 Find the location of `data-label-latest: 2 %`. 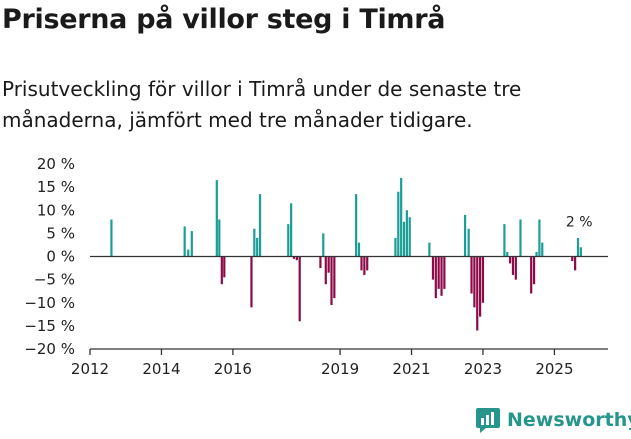

data-label-latest: 2 % is located at coordinates (579, 222).